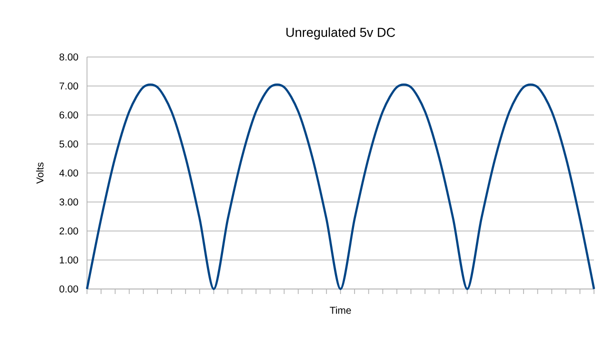 The image size is (605, 340). I want to click on y-tick-label: 5.00, so click(68, 144).